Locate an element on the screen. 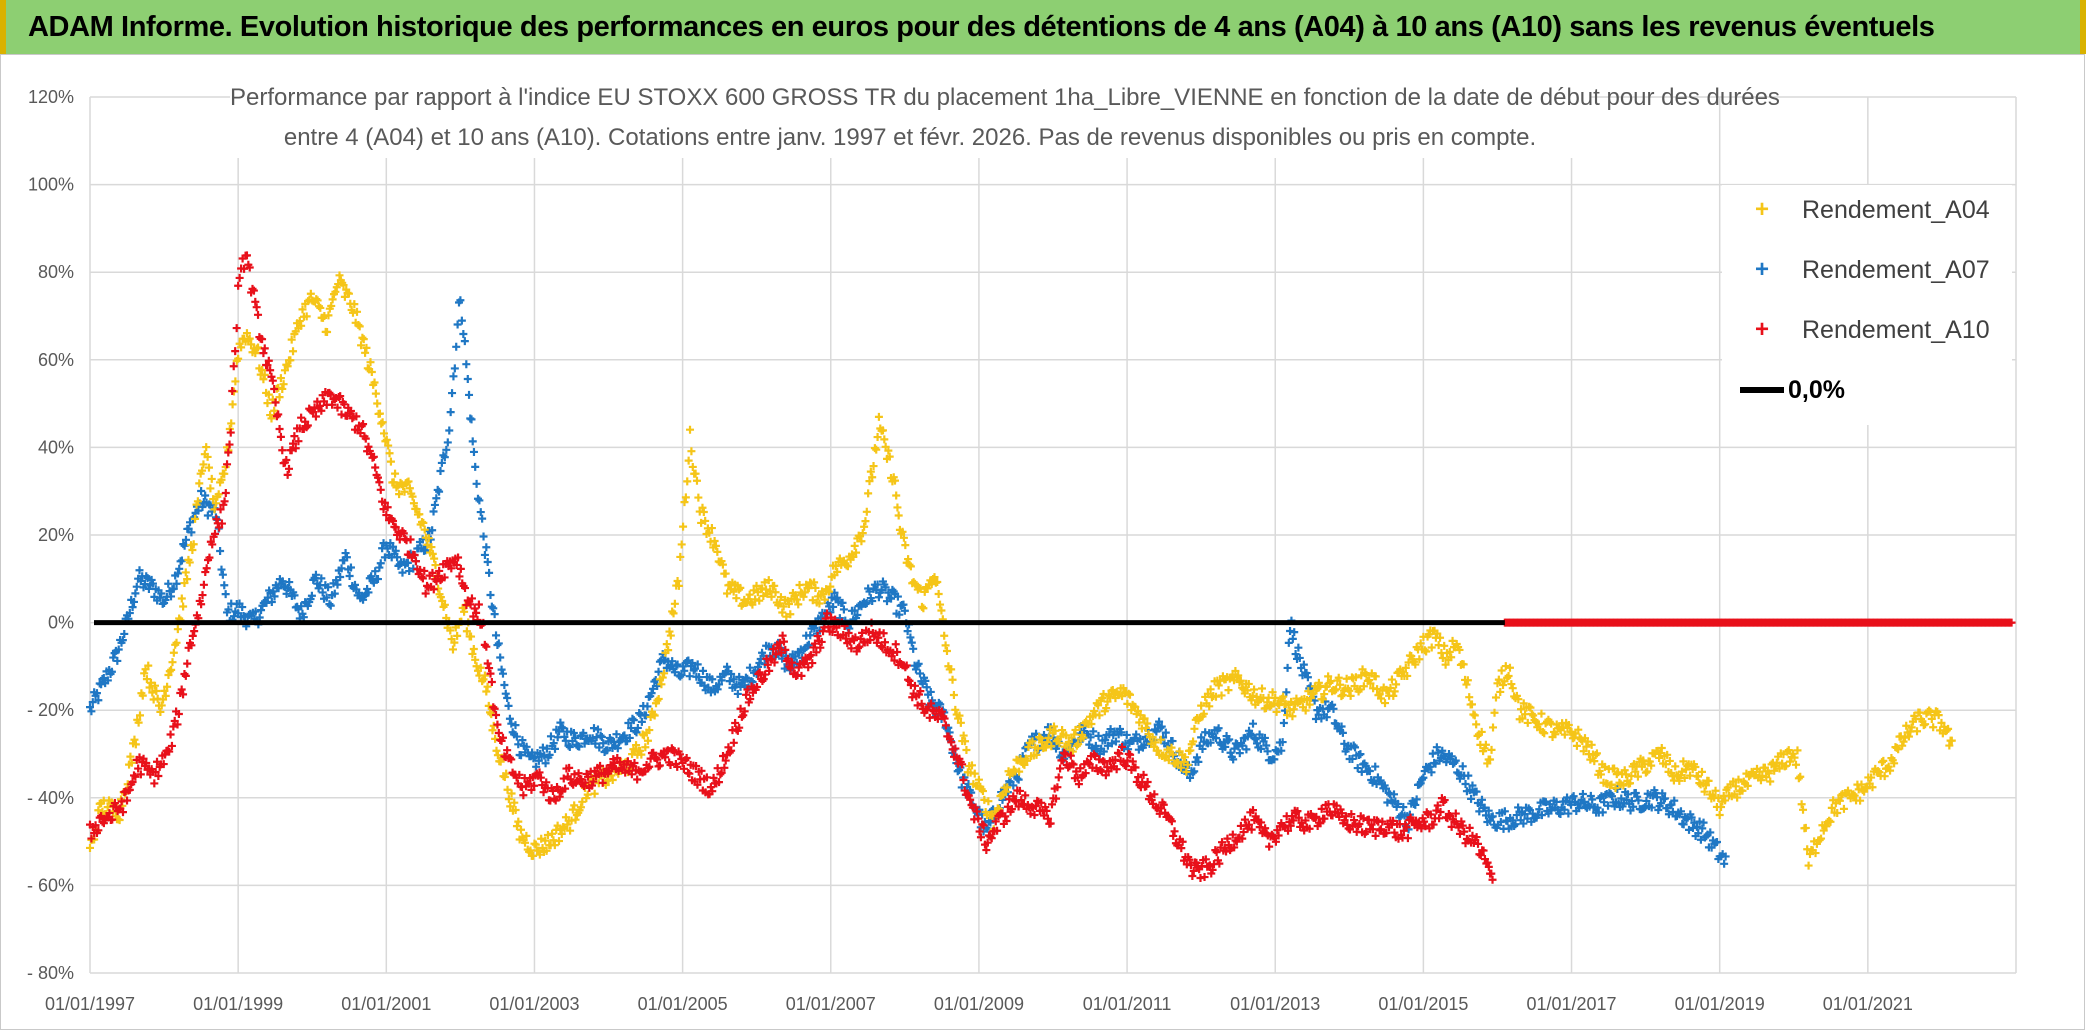  legend-label-a10: Rendement_A10 is located at coordinates (1896, 329).